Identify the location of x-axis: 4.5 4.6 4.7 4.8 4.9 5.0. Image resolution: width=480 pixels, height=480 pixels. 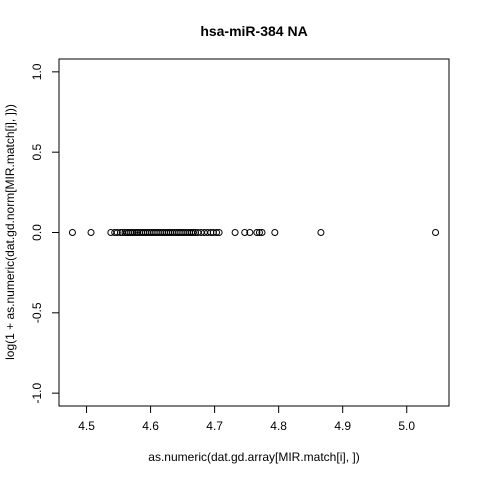
(246, 419).